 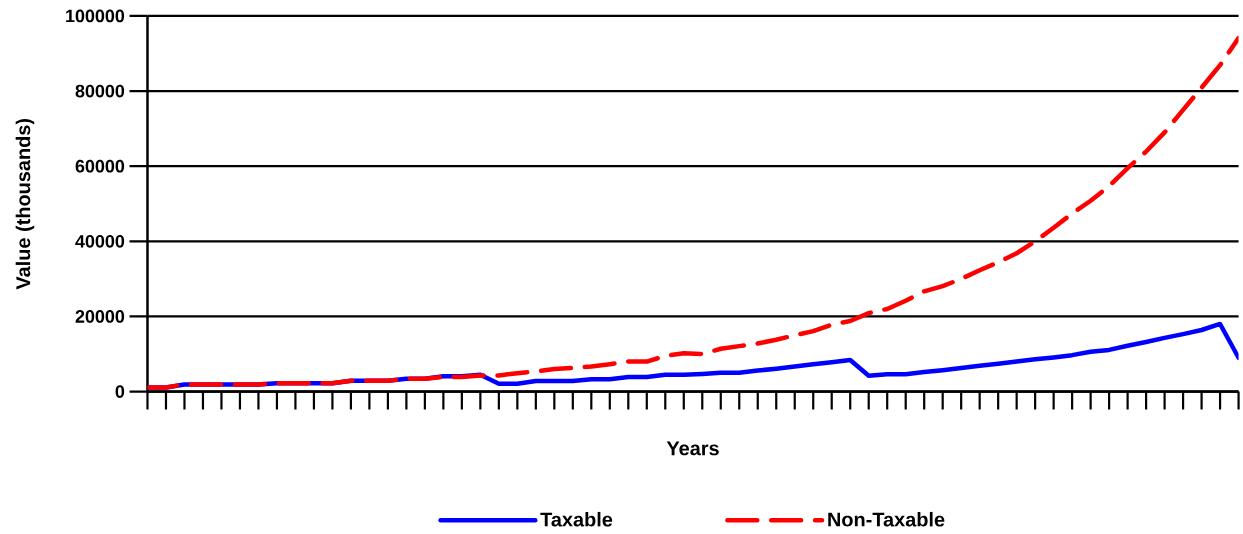 What do you see at coordinates (692, 448) in the screenshot?
I see `x-axis-title: Years` at bounding box center [692, 448].